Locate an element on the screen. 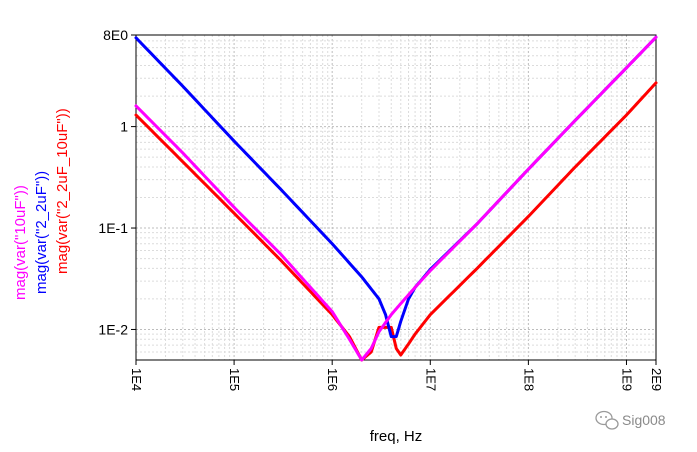 This screenshot has height=452, width=697. watermark: Sig008 is located at coordinates (630, 420).